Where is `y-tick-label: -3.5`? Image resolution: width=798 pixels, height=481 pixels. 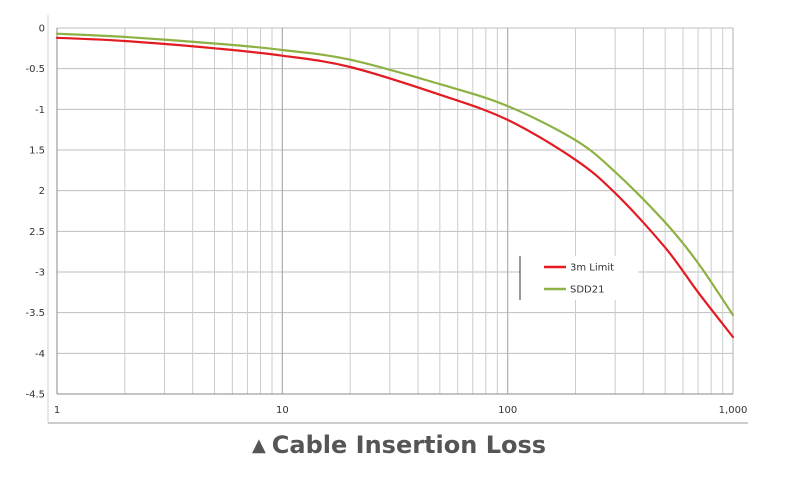
y-tick-label: -3.5 is located at coordinates (35, 313).